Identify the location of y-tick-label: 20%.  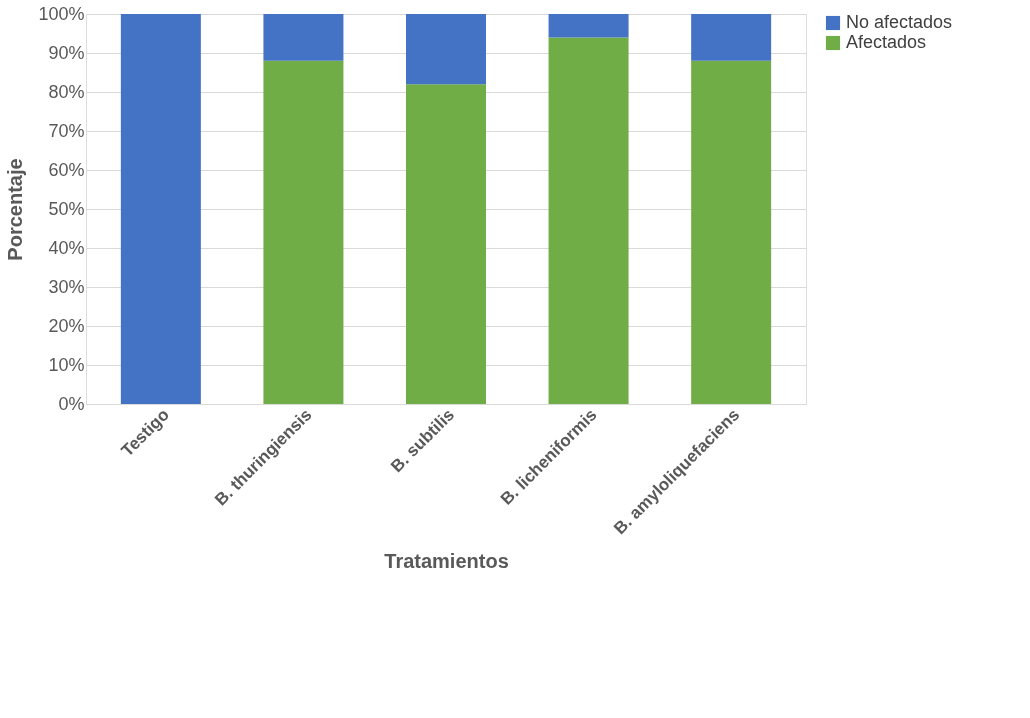
(66, 325).